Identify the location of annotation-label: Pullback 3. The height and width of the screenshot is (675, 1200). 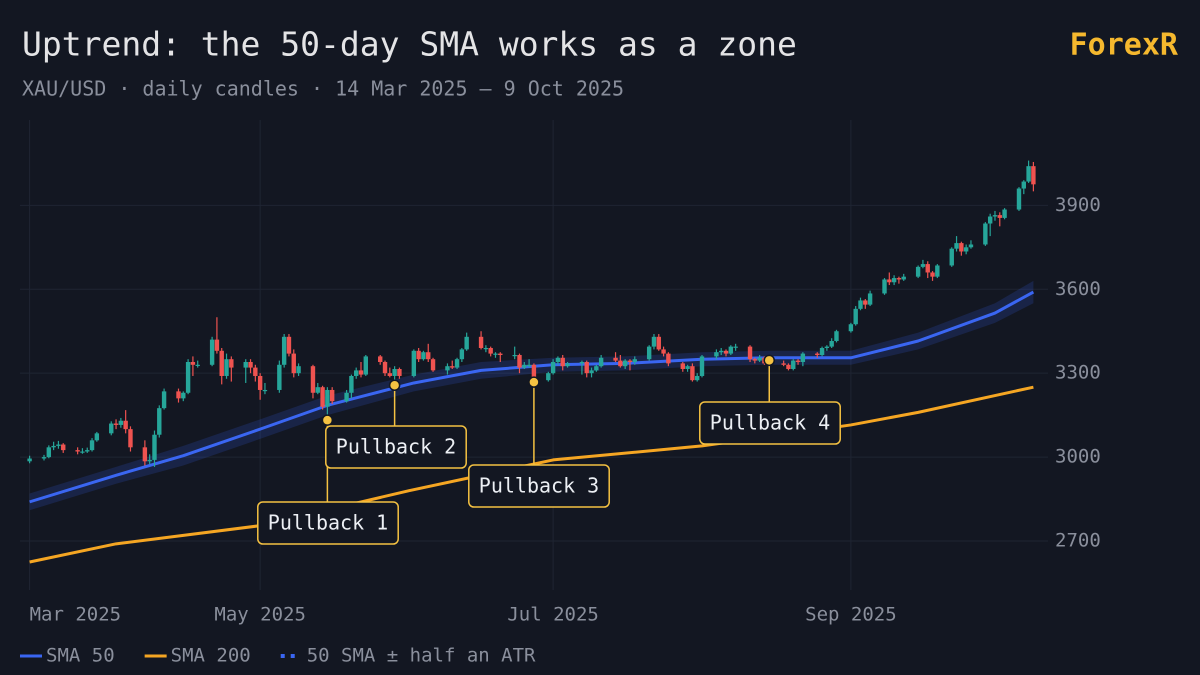
(539, 486).